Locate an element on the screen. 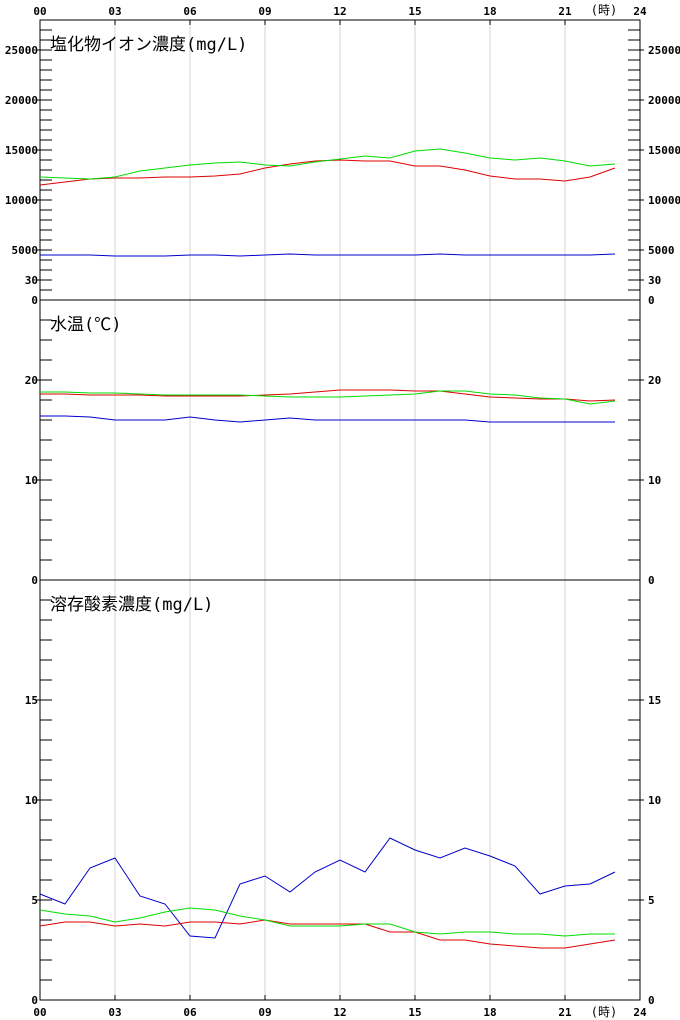  y-tick-label-left: 10000 is located at coordinates (21, 200).